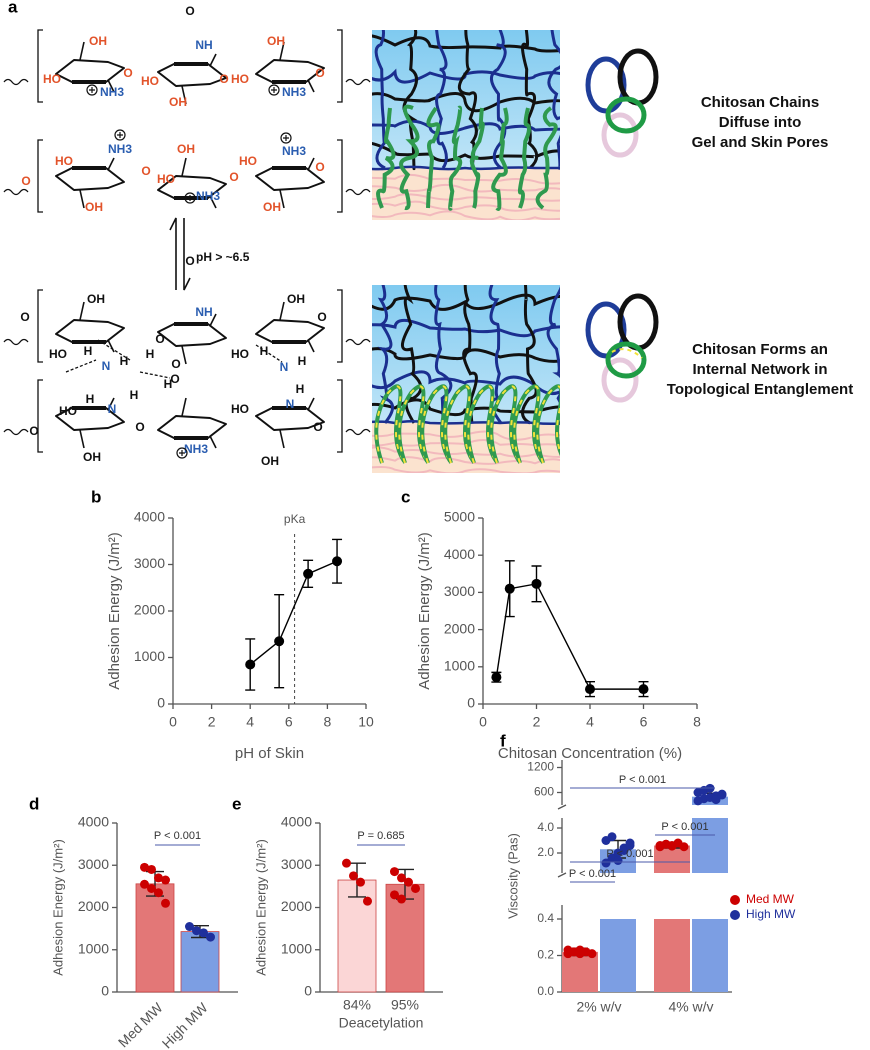 The image size is (870, 1050). What do you see at coordinates (735, 915) in the screenshot?
I see `legend-marker` at bounding box center [735, 915].